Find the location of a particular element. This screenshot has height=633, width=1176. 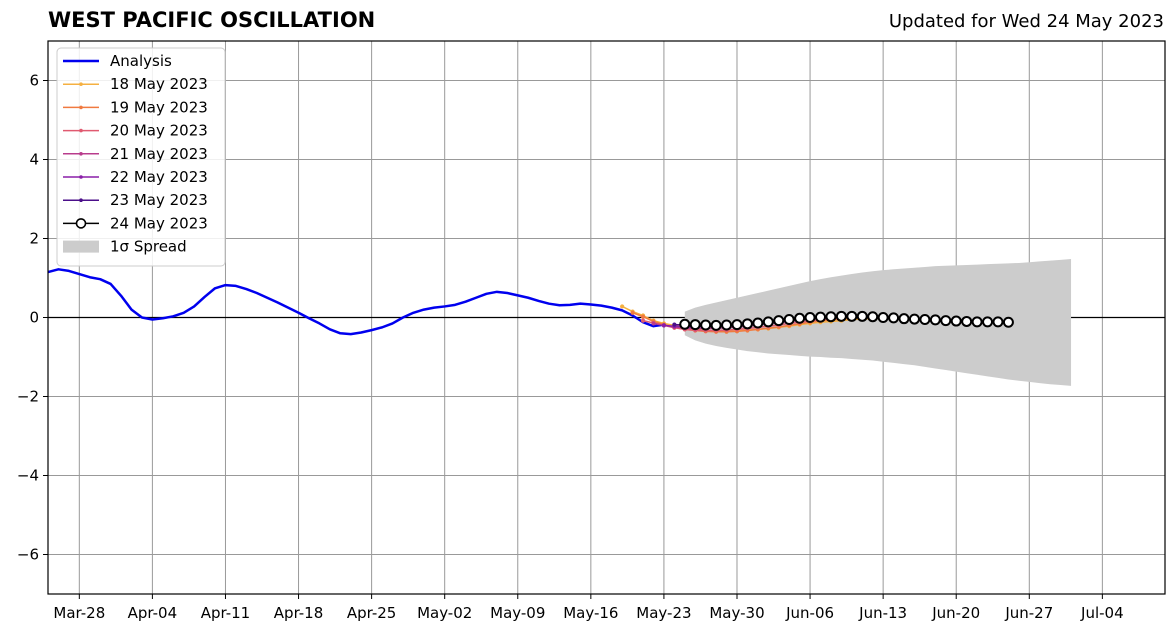

x-tick-label: May-16 is located at coordinates (590, 613).